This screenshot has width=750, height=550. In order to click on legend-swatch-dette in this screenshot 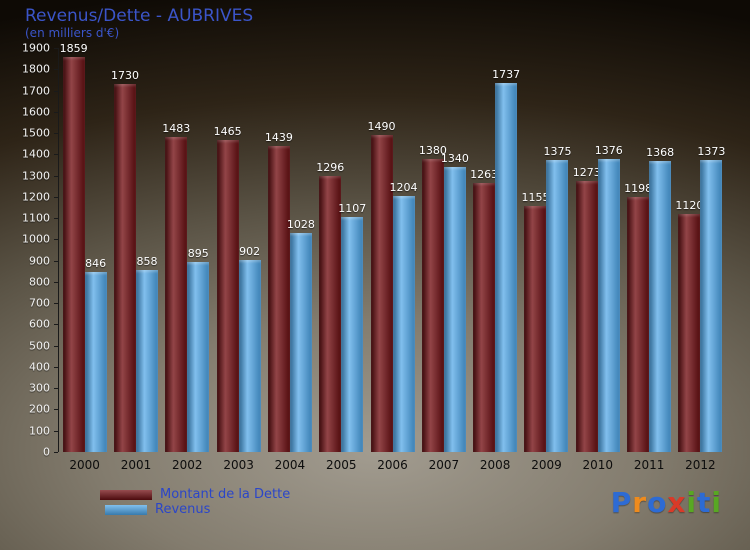, I will do `click(126, 494)`.